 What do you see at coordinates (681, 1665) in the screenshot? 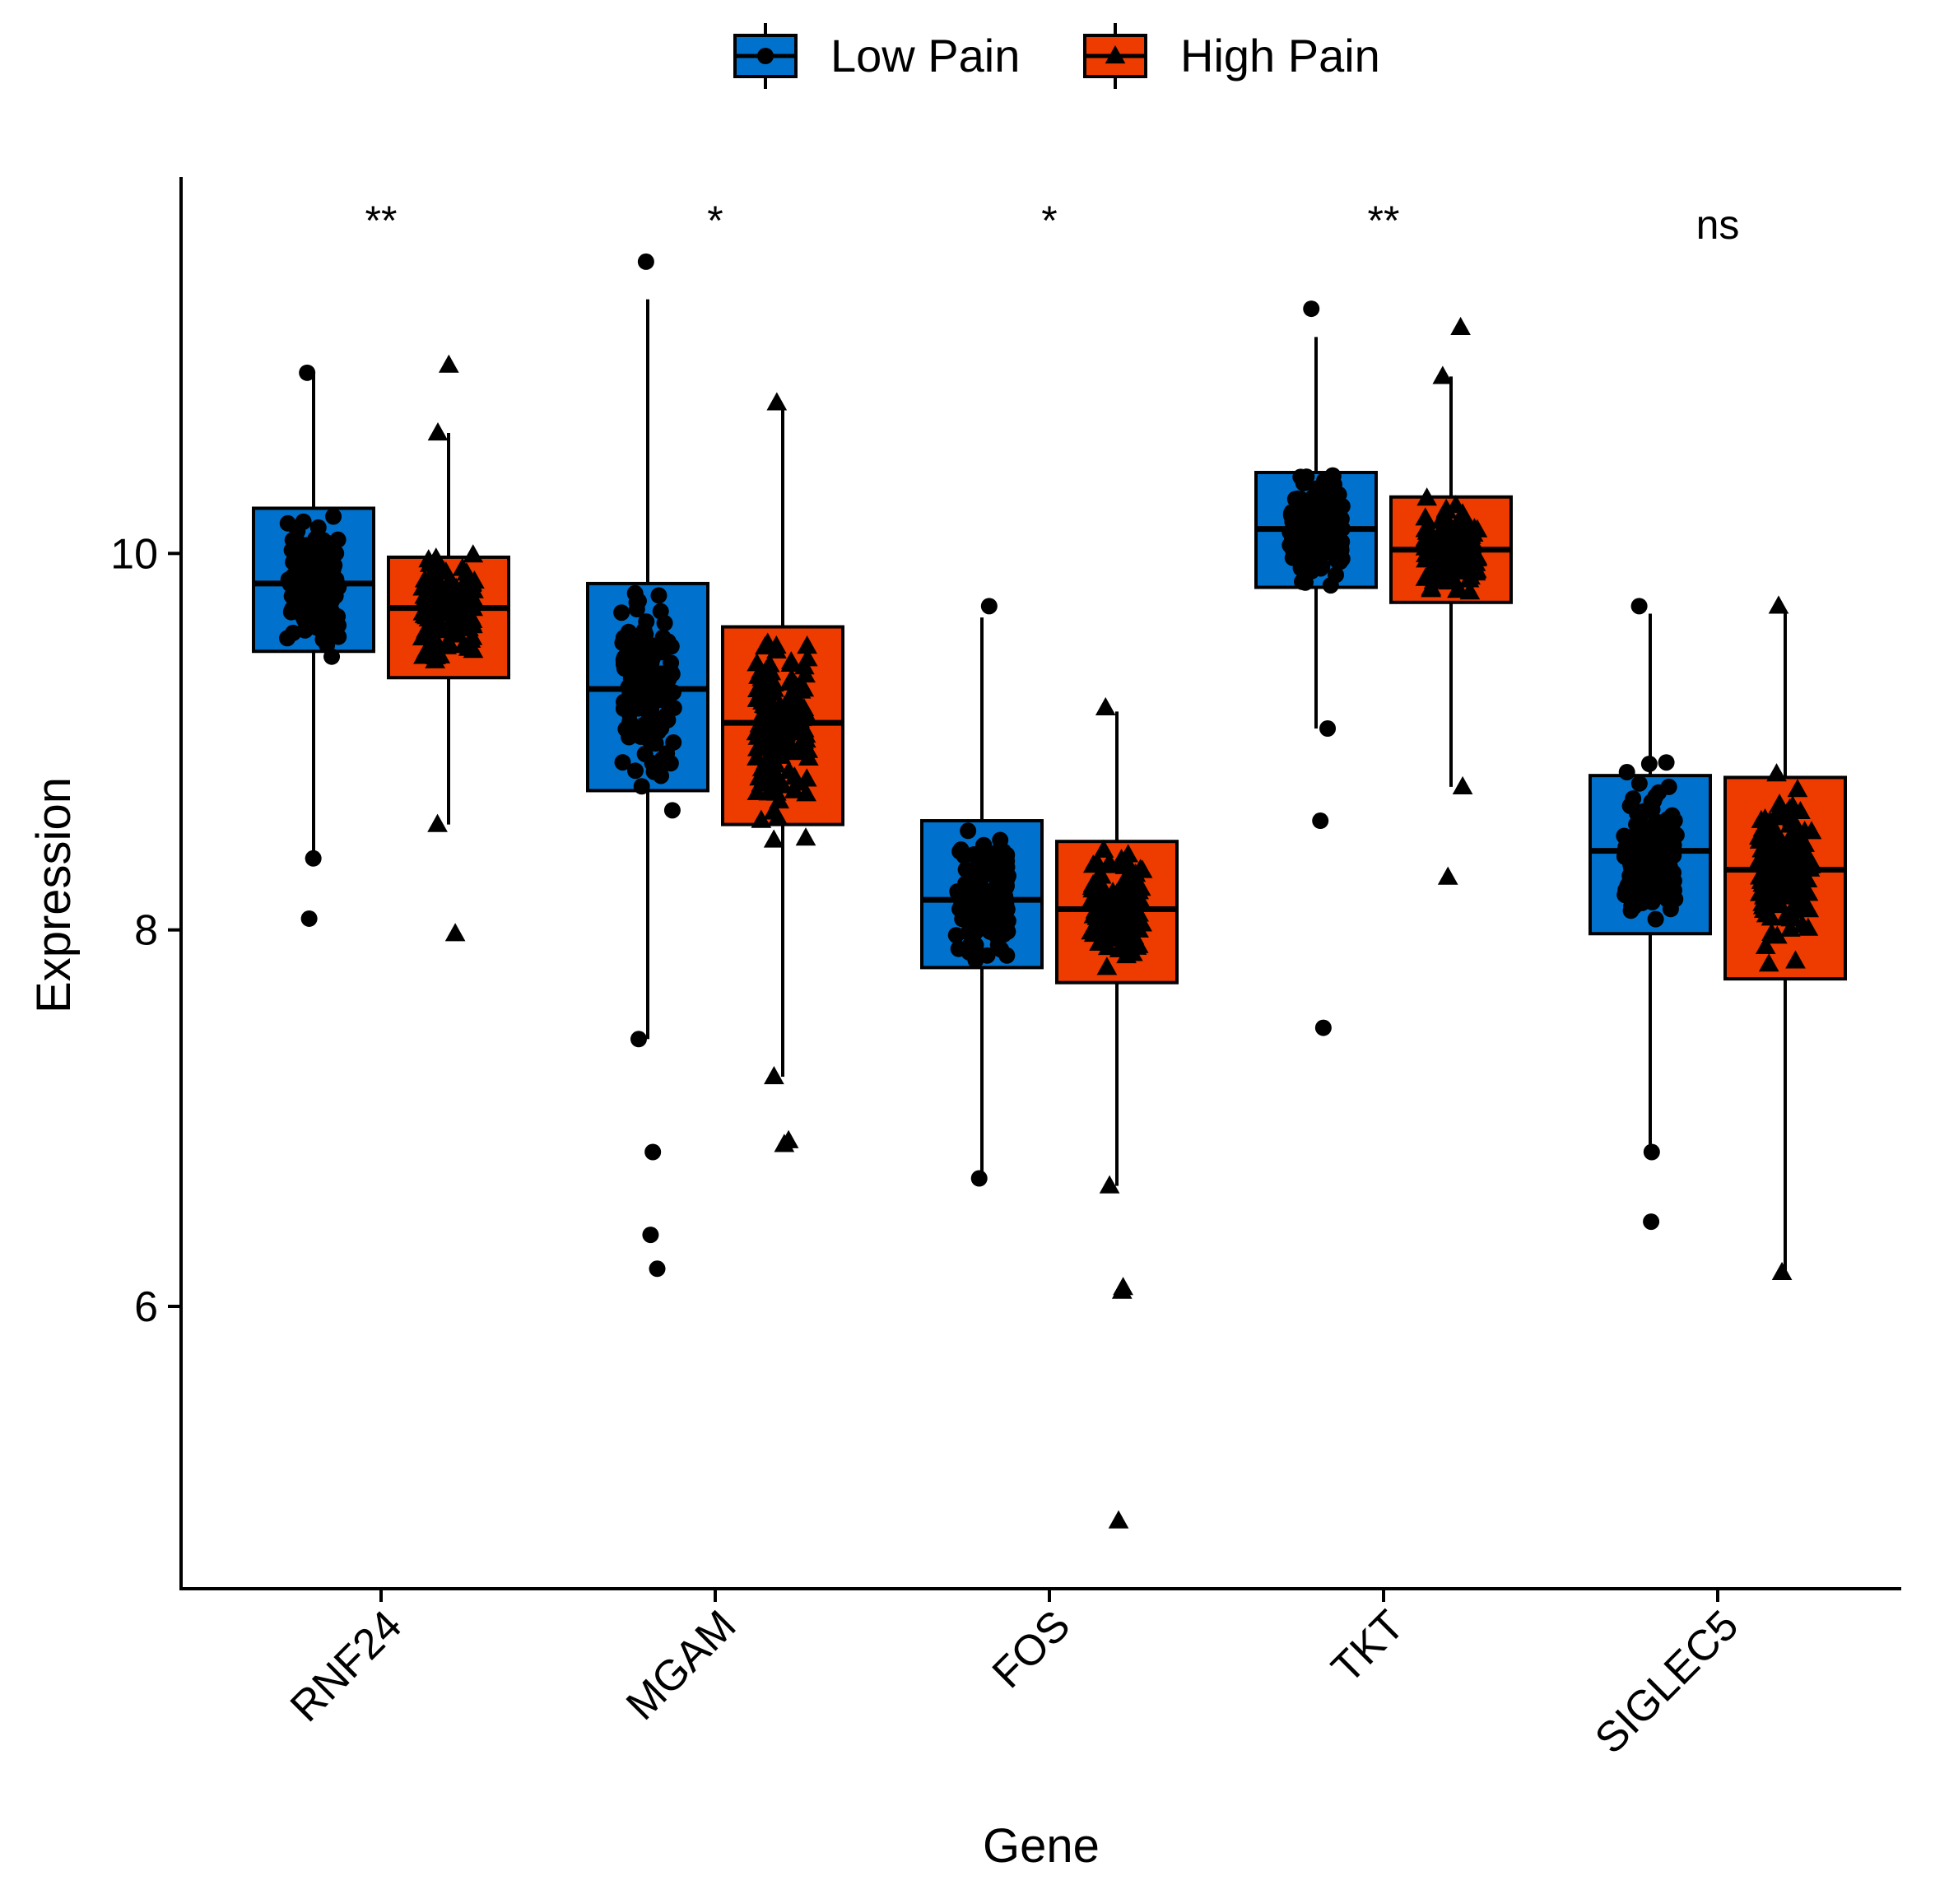
I see `x-tick-label: MGAM` at bounding box center [681, 1665].